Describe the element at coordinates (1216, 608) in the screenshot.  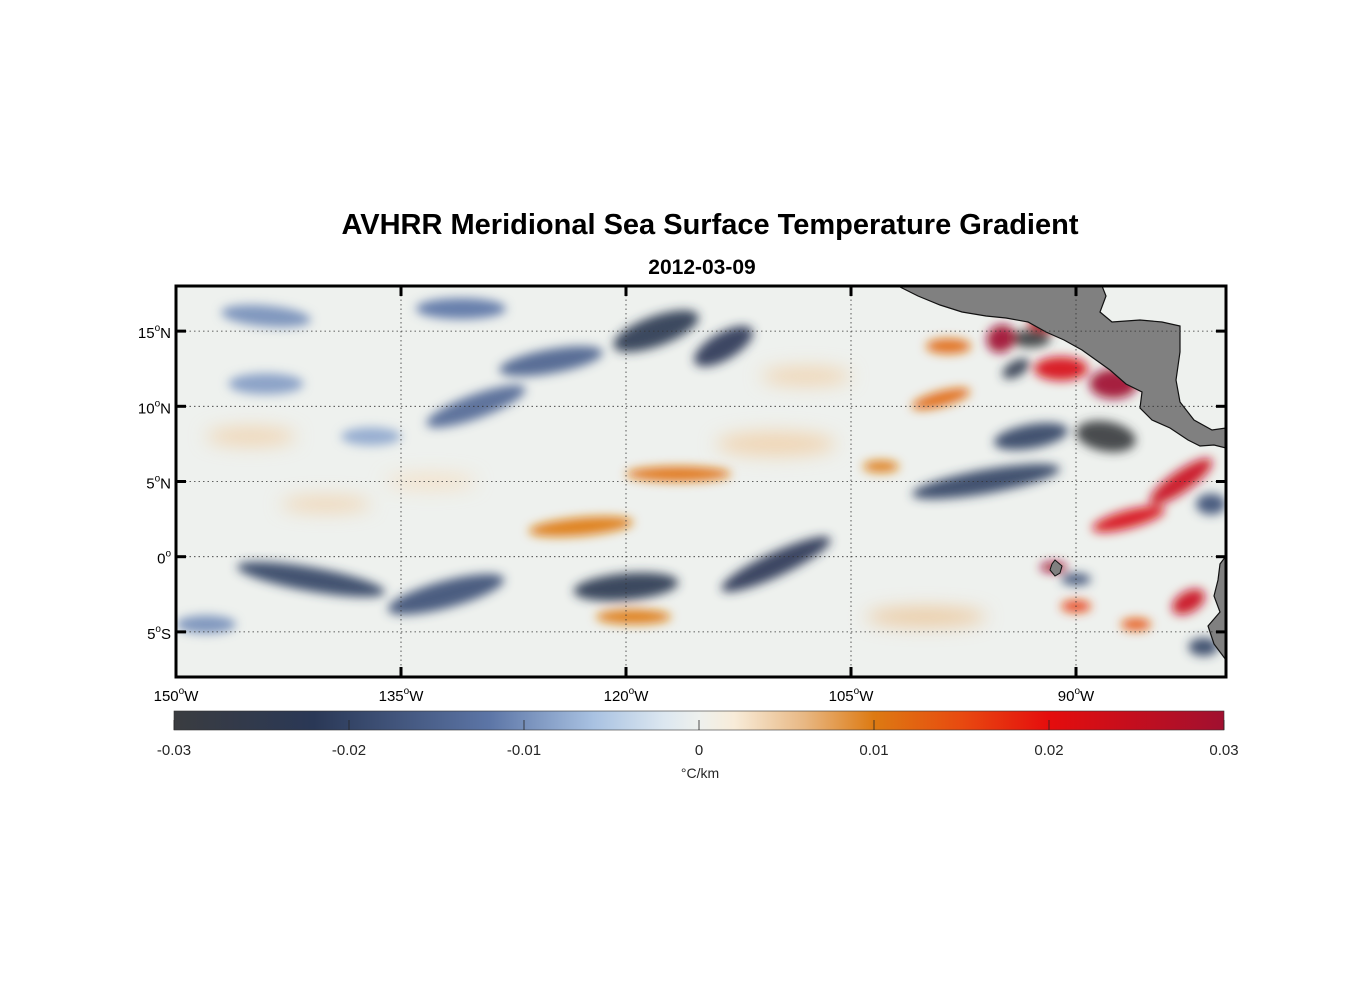
I see `south-america-landmass` at that location.